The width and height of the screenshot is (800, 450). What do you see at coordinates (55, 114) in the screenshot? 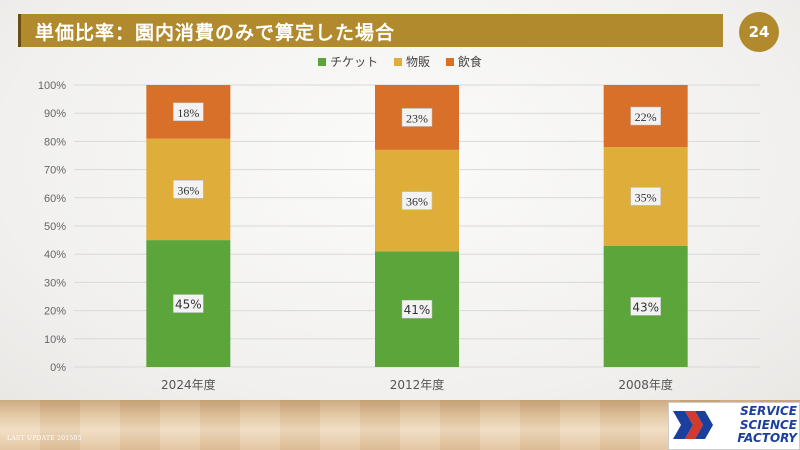
I see `y-tick-label: 90%` at bounding box center [55, 114].